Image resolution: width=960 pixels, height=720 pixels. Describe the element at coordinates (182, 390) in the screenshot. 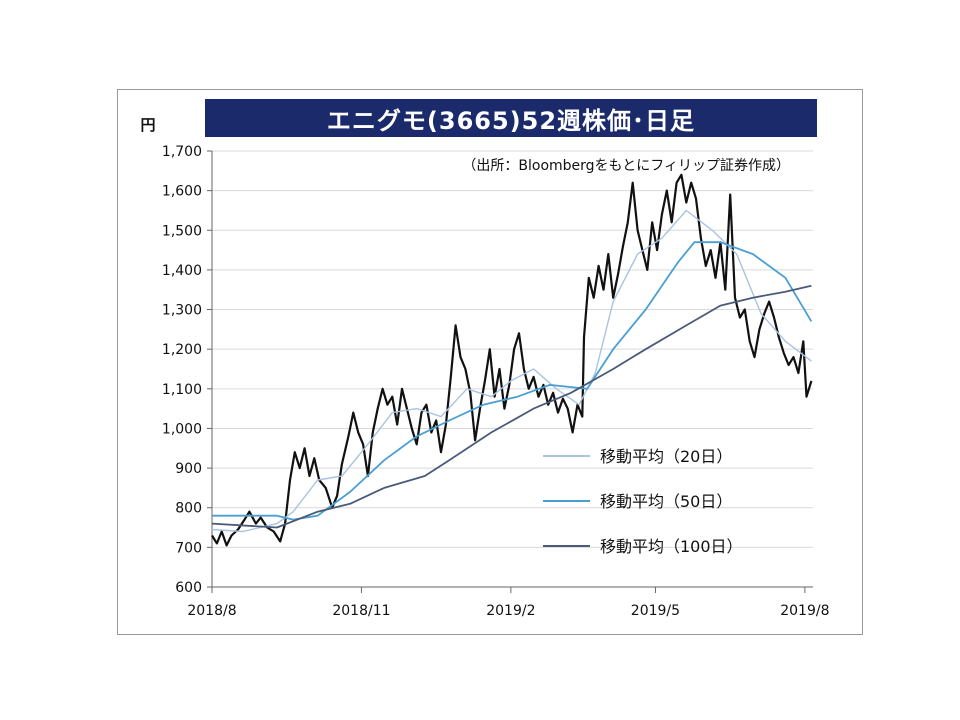

I see `y-tick-label: 1,100` at that location.